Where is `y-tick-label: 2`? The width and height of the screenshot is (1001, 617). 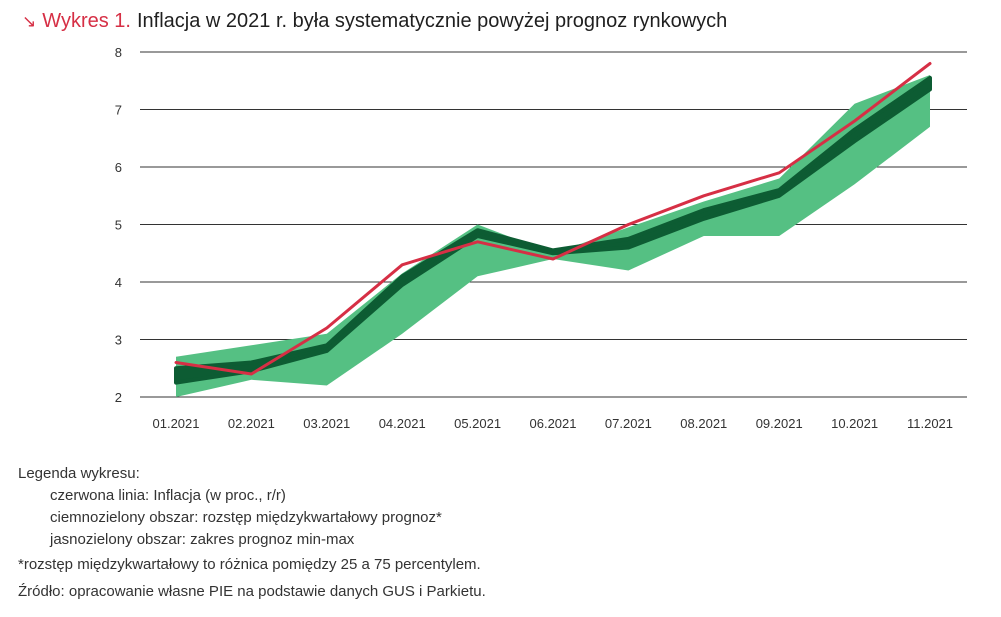
y-tick-label: 2 is located at coordinates (118, 397).